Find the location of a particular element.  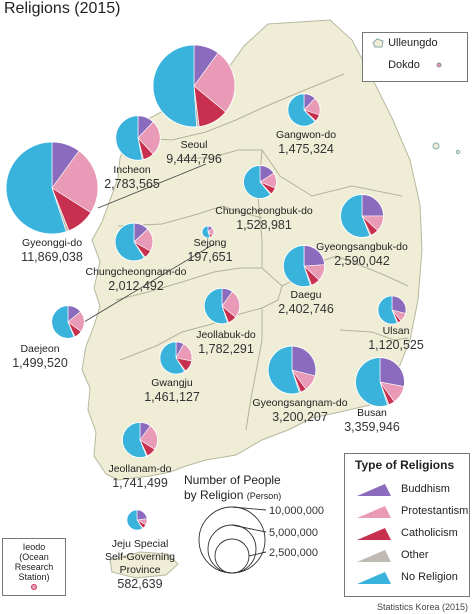

label-value-jeju: 582,639 is located at coordinates (139, 584).